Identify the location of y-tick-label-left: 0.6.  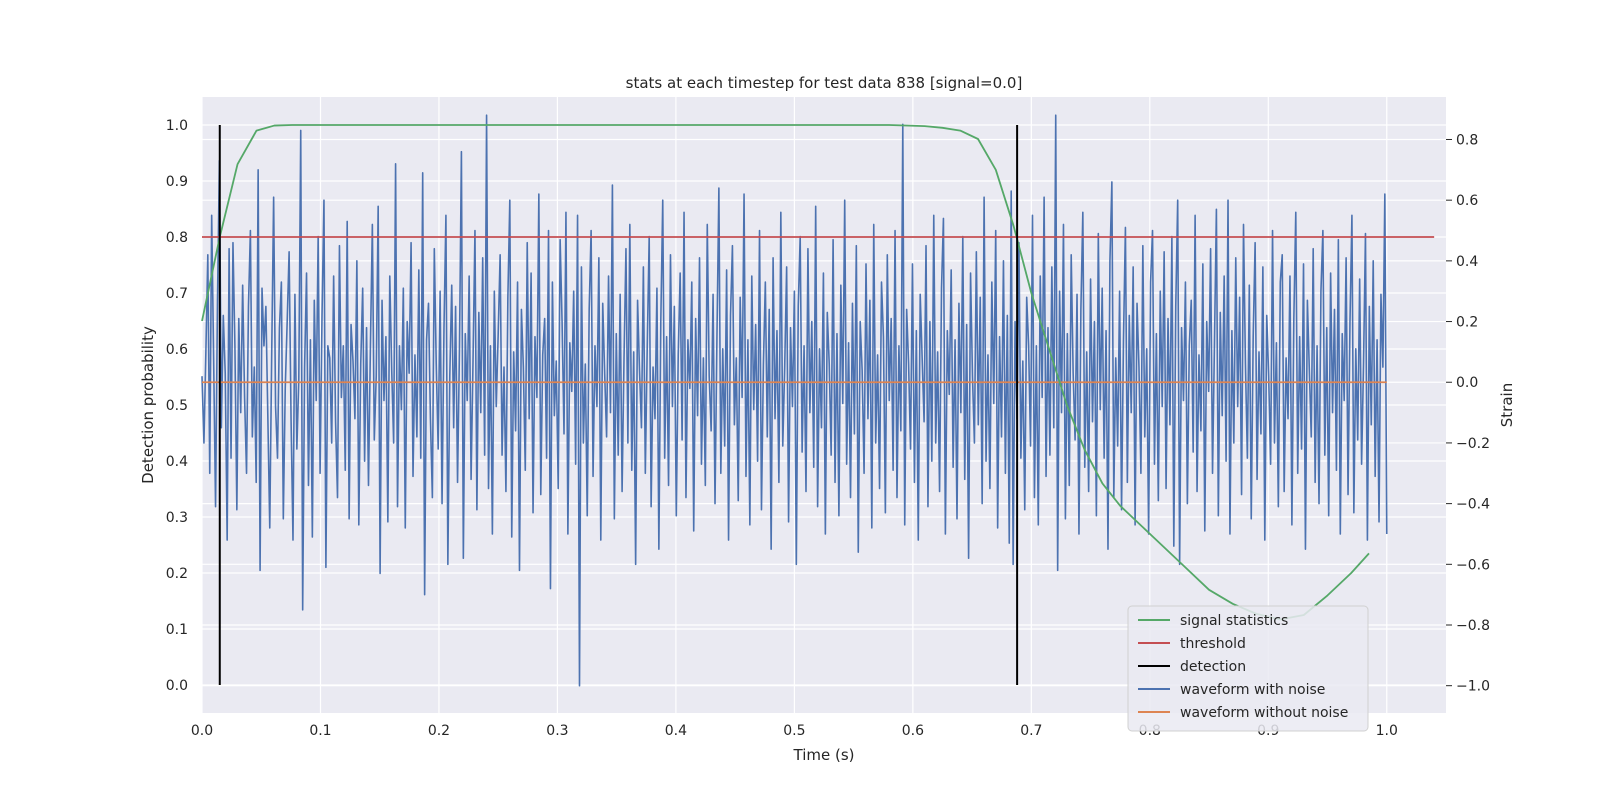
(177, 350).